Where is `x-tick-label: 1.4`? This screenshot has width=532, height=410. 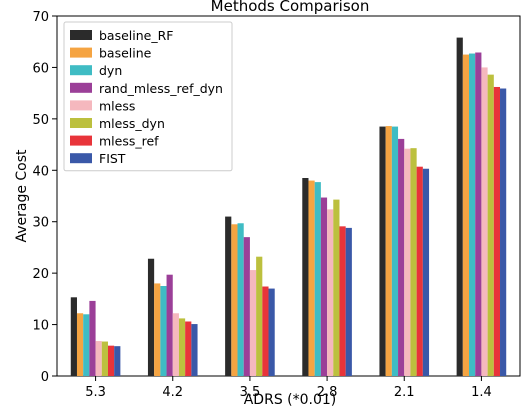
x-tick-label: 1.4 is located at coordinates (481, 392).